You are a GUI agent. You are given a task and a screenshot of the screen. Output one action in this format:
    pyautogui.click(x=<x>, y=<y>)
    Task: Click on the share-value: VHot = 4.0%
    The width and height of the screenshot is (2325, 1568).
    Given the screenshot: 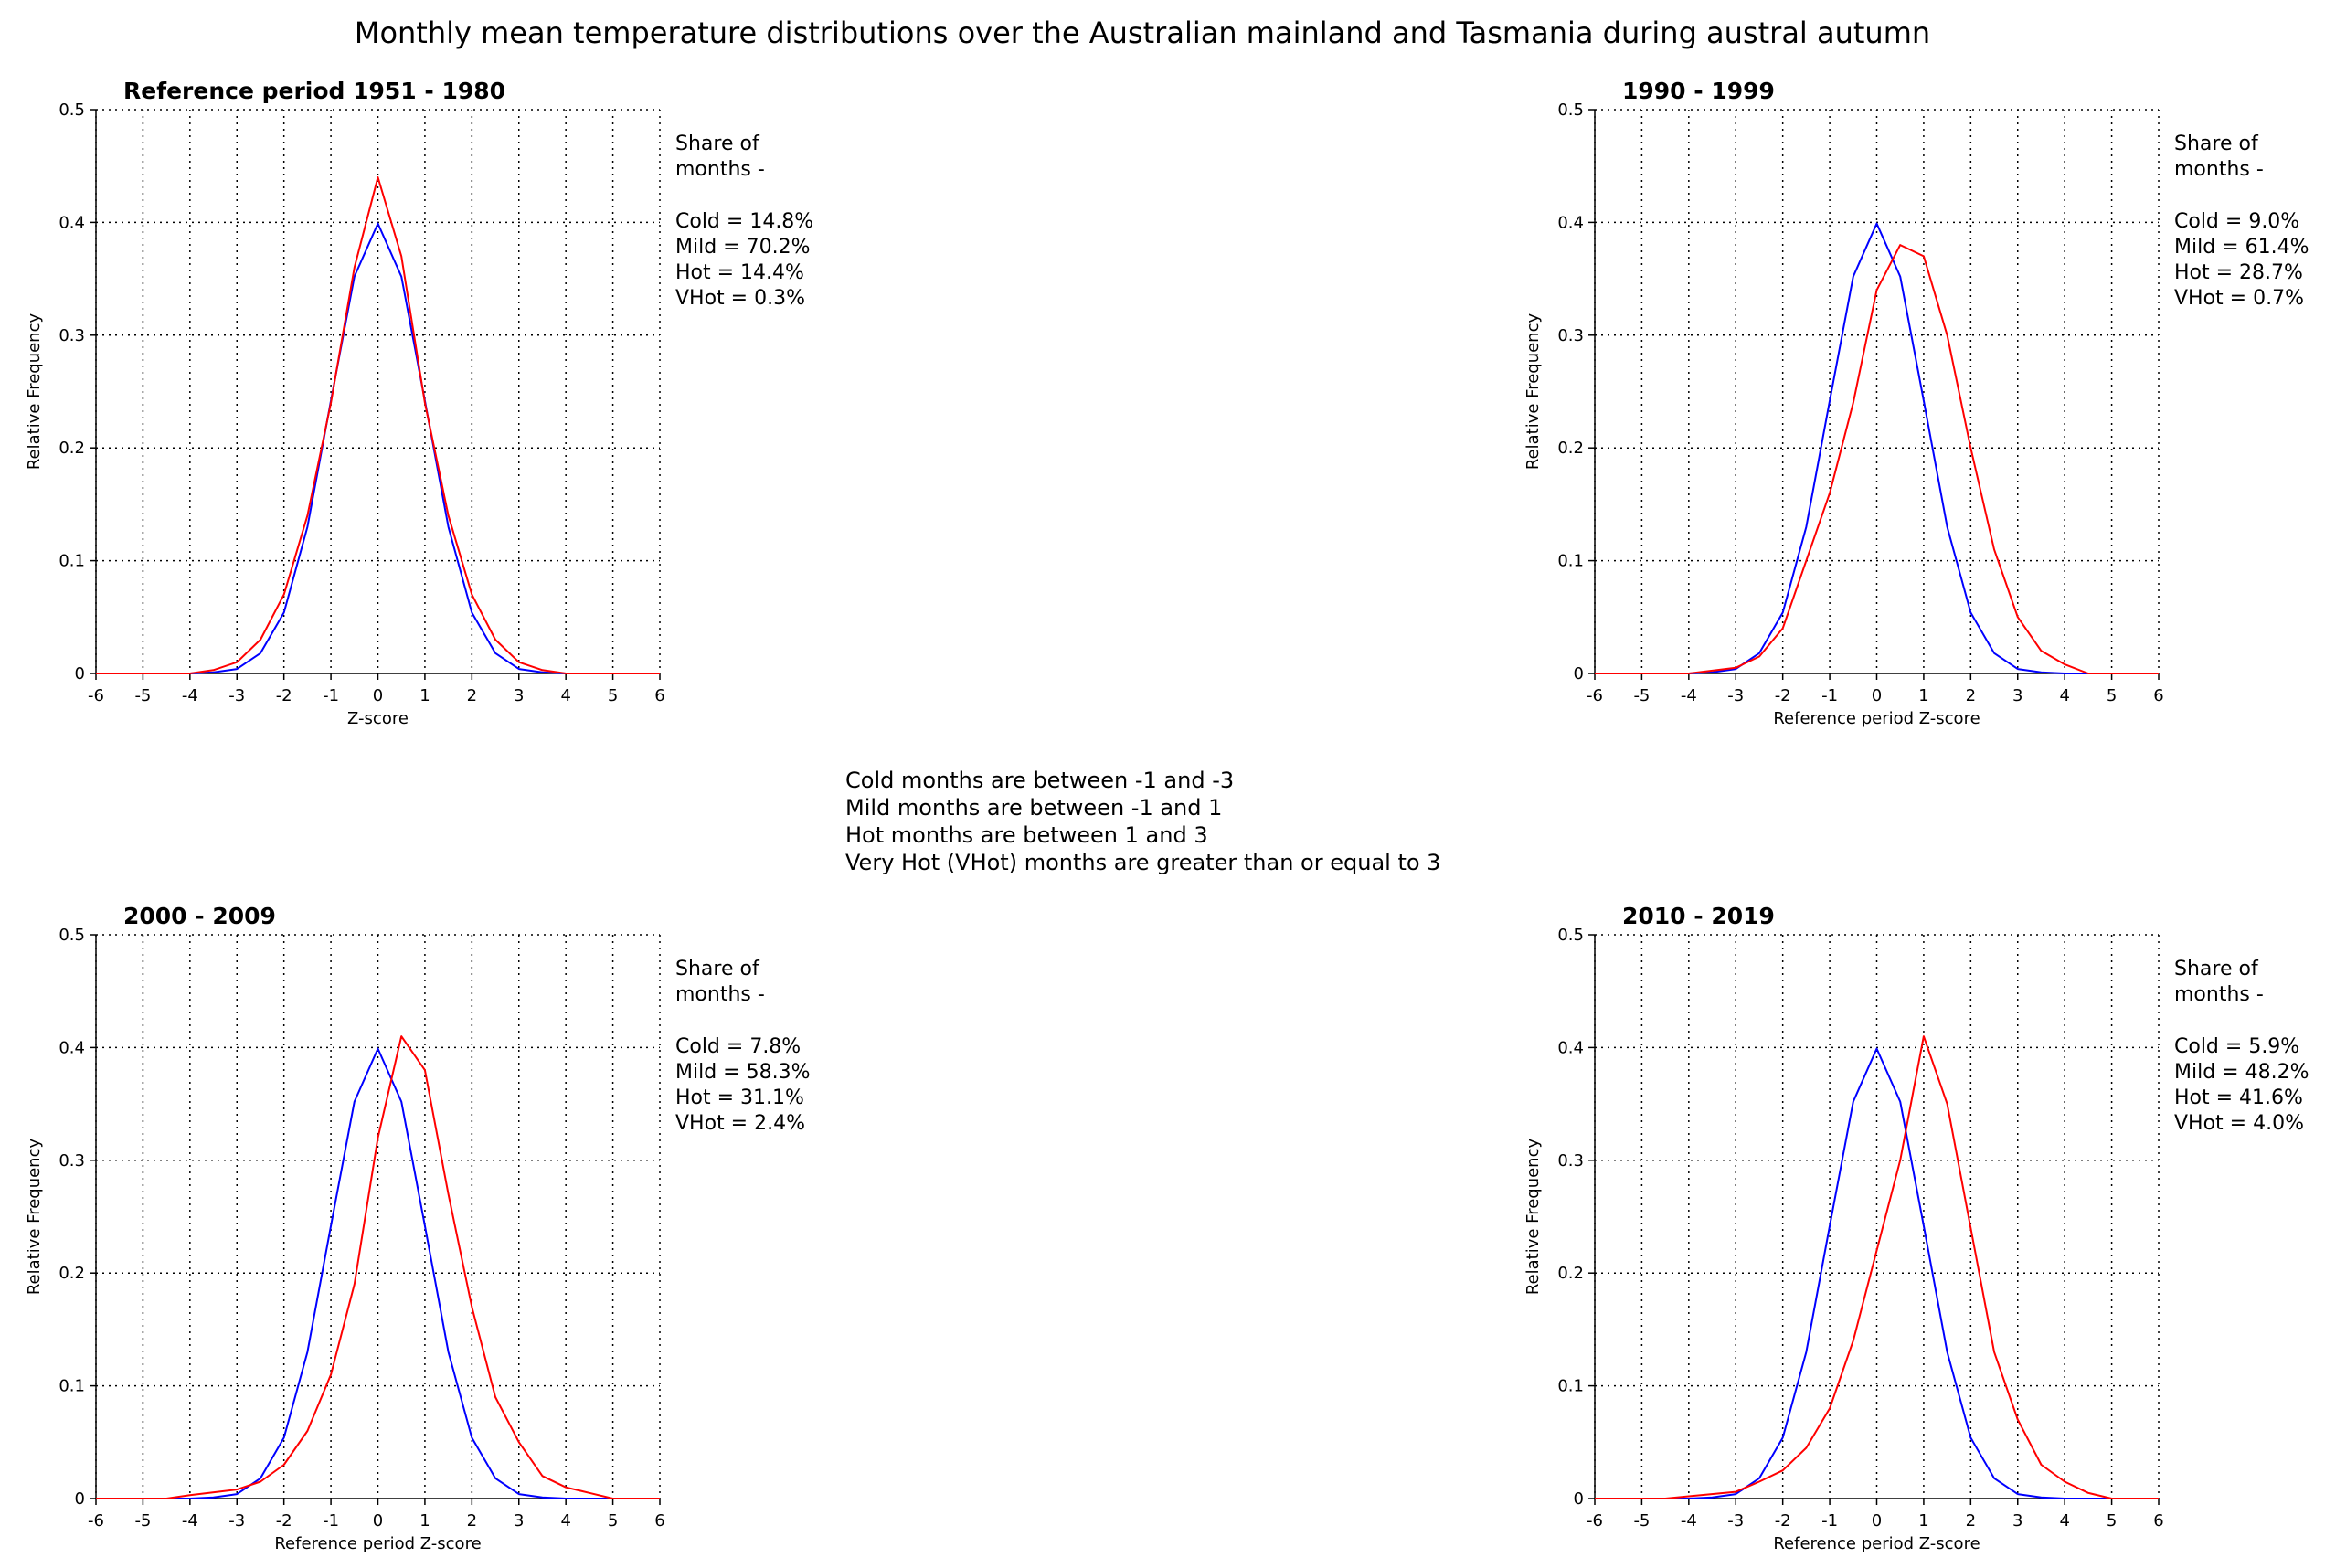 What is the action you would take?
    pyautogui.click(x=2239, y=1123)
    